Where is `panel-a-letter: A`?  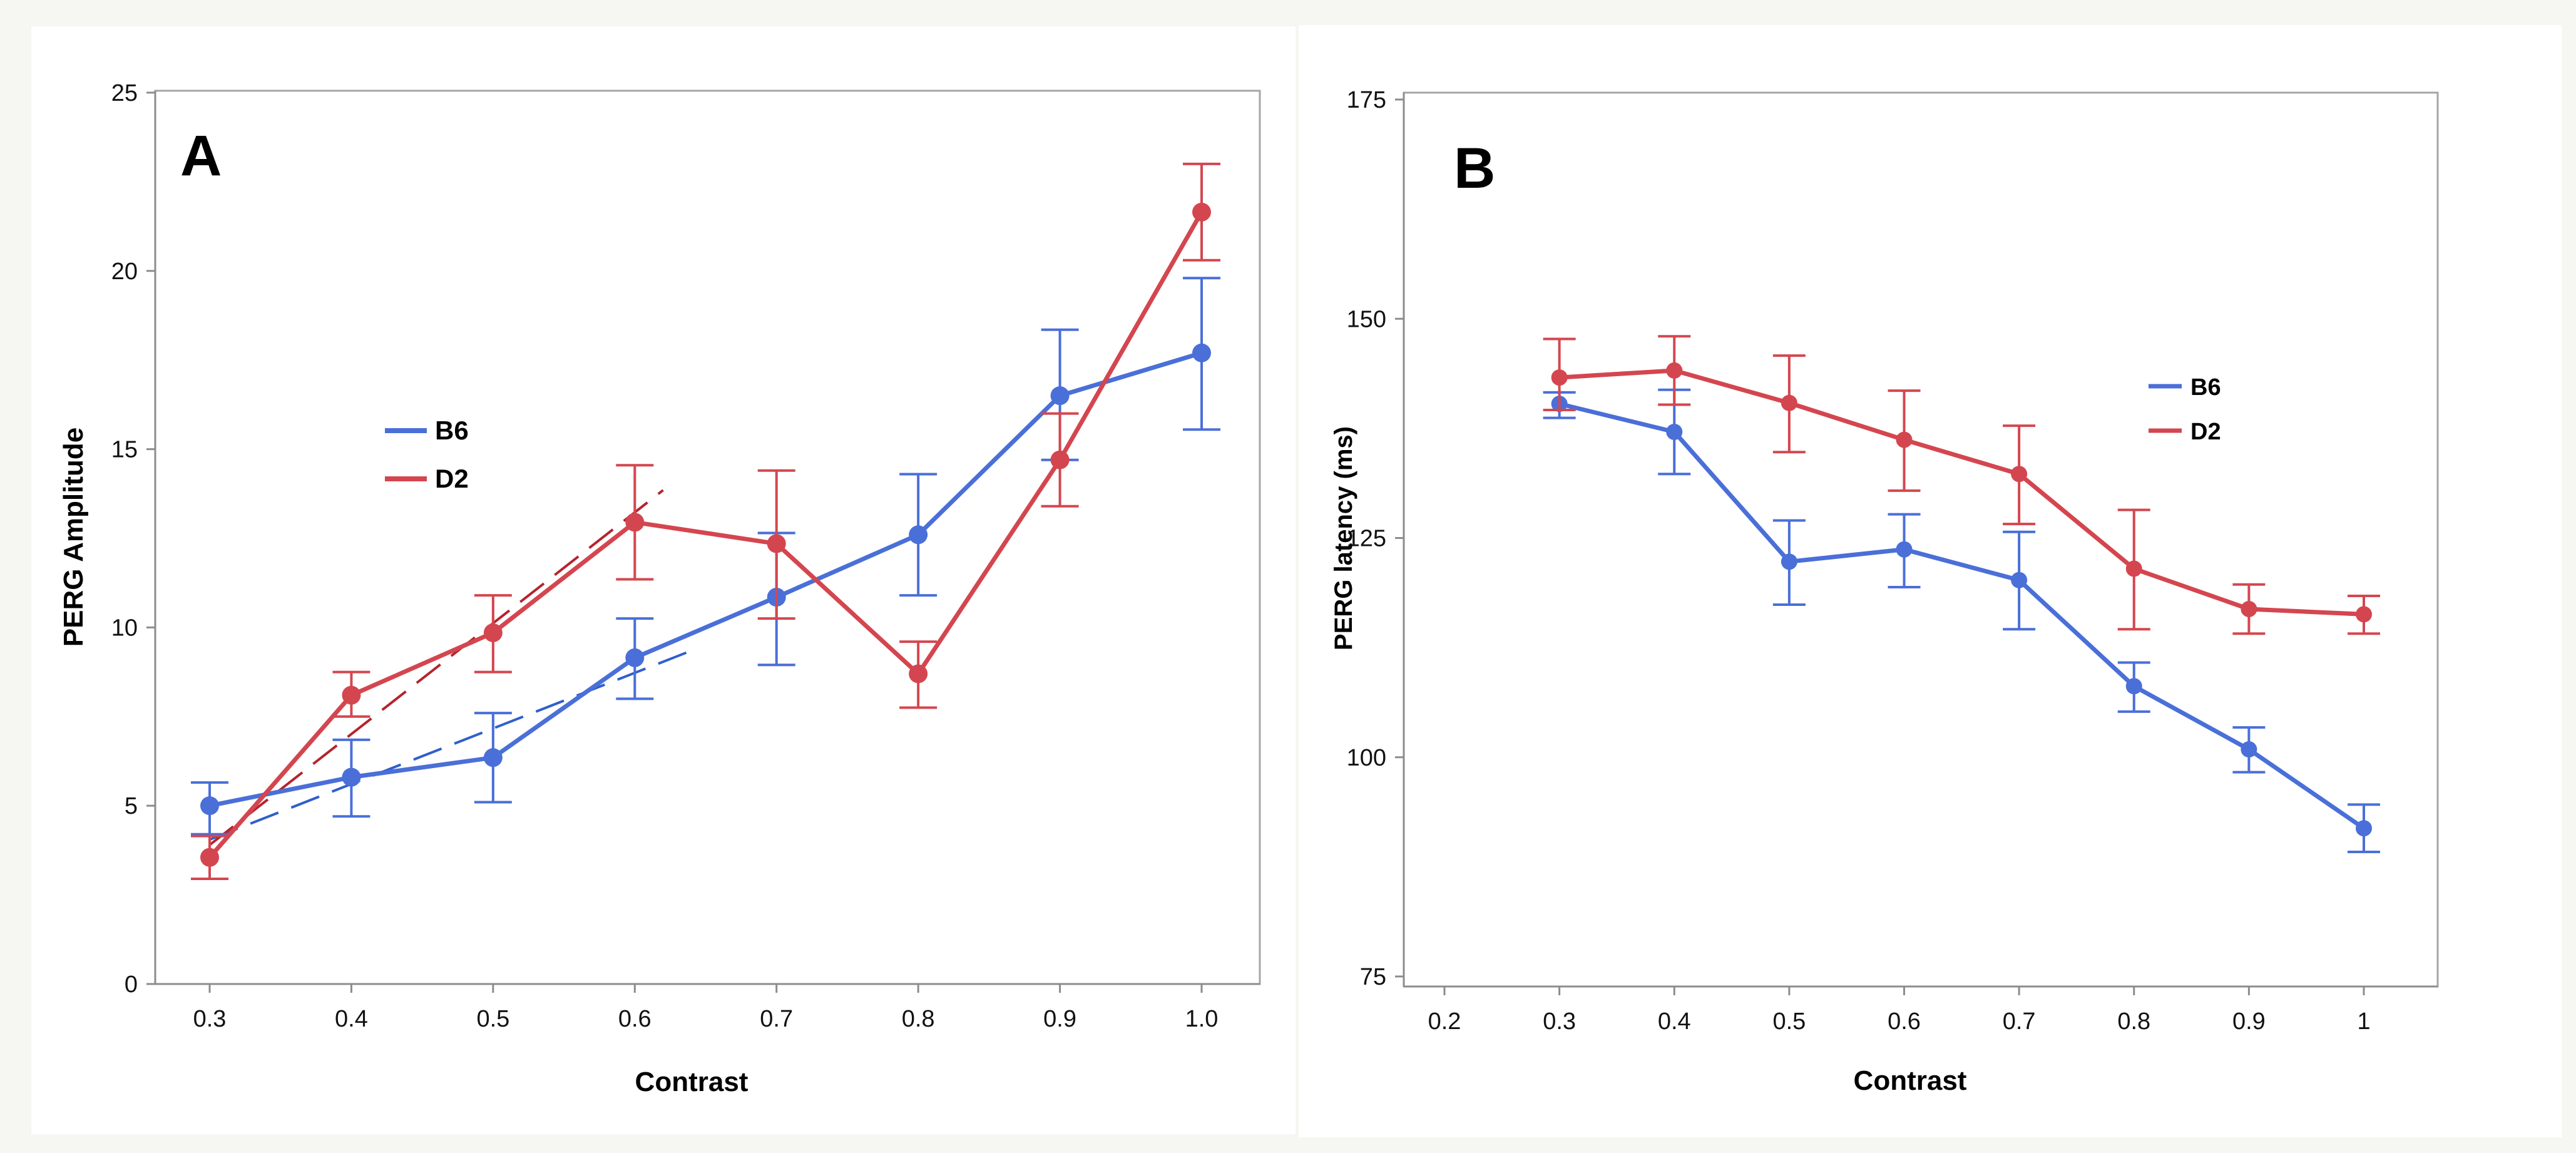 panel-a-letter: A is located at coordinates (201, 156).